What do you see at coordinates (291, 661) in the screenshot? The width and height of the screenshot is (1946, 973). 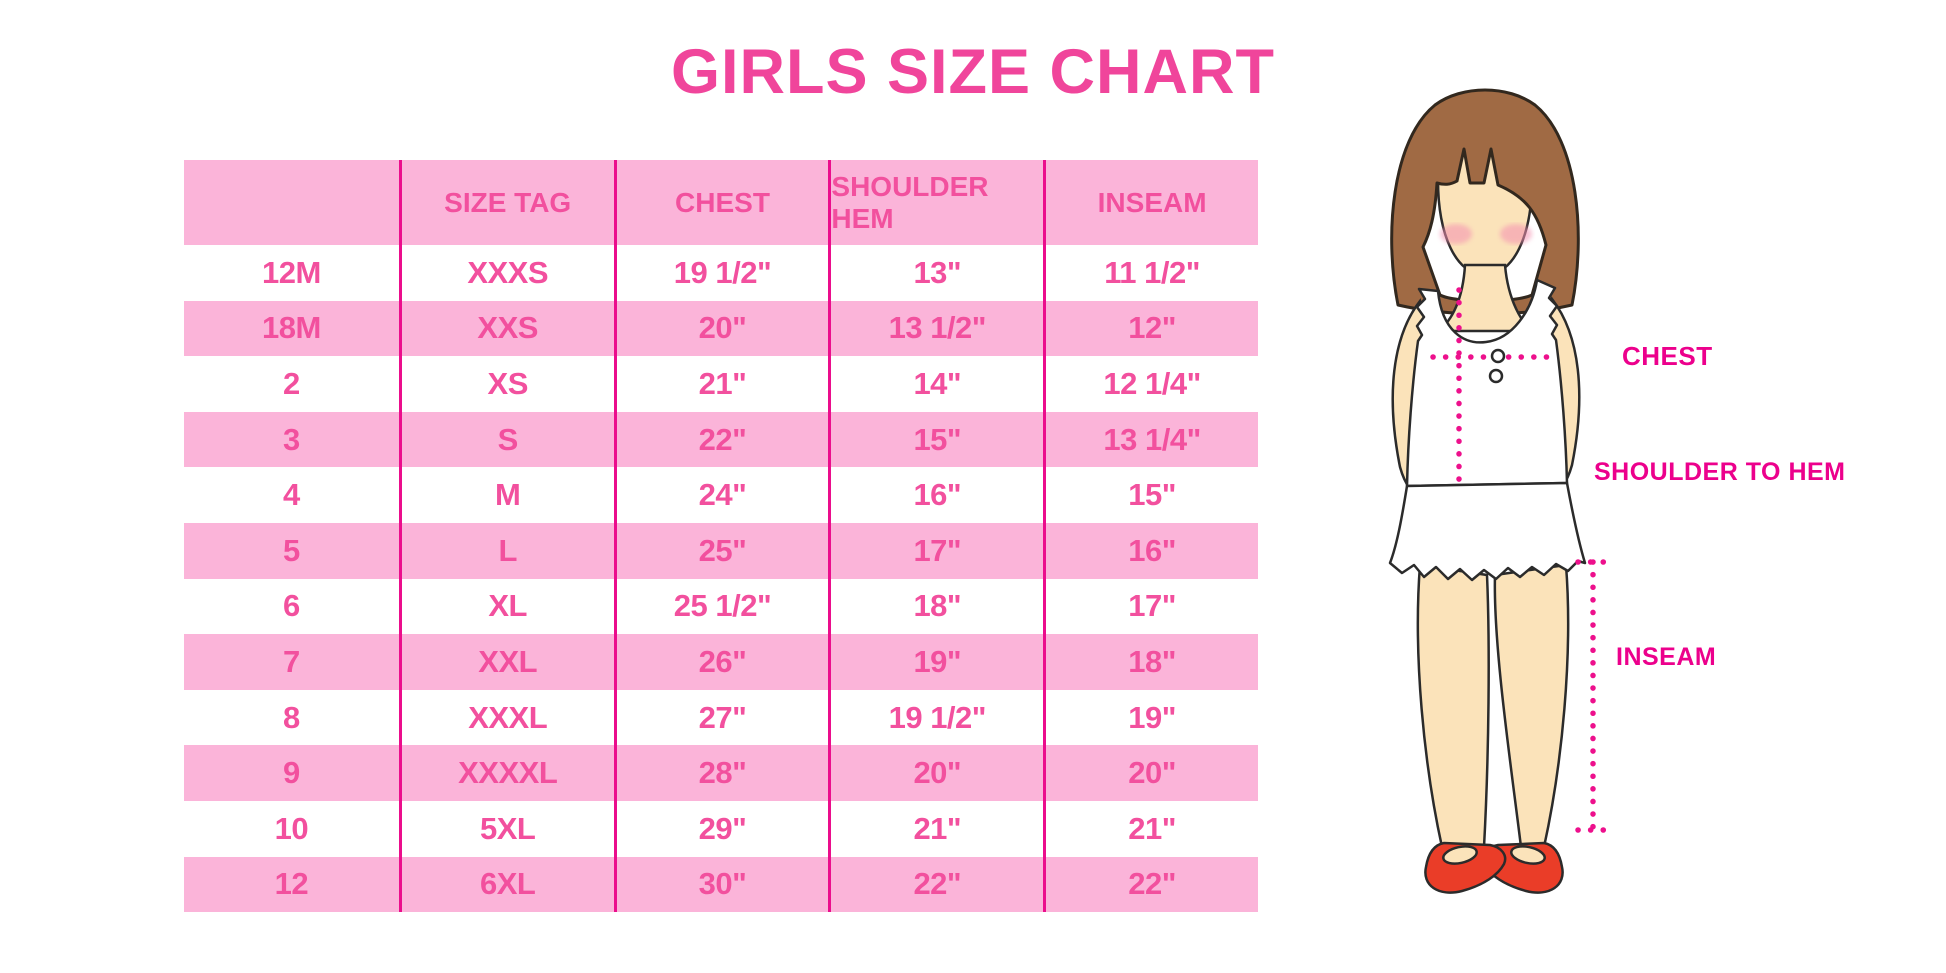 I see `cell-size: 7` at bounding box center [291, 661].